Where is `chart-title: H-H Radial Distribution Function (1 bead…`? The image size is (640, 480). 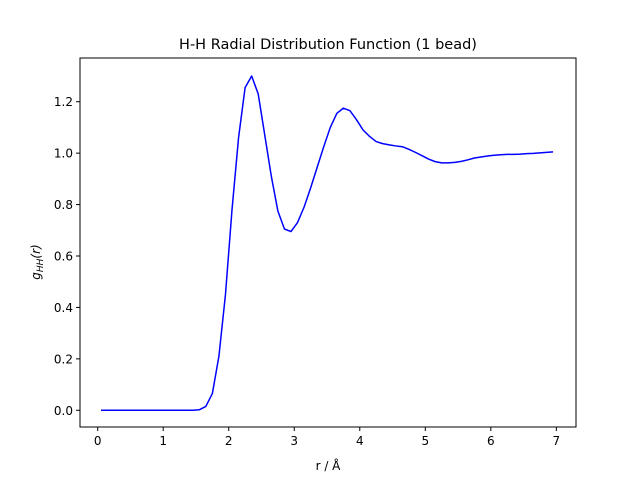 chart-title: H-H Radial Distribution Function (1 bead… is located at coordinates (328, 45).